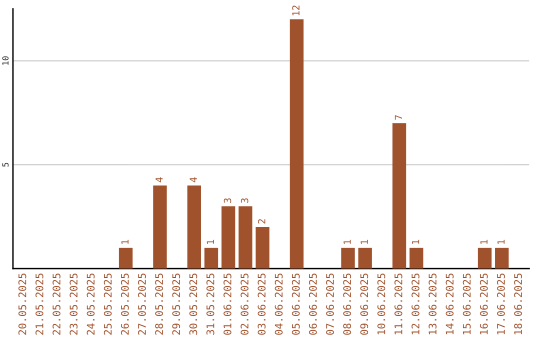 The width and height of the screenshot is (540, 340). Describe the element at coordinates (56, 304) in the screenshot. I see `x-tick-label: 22.05.2025` at that location.